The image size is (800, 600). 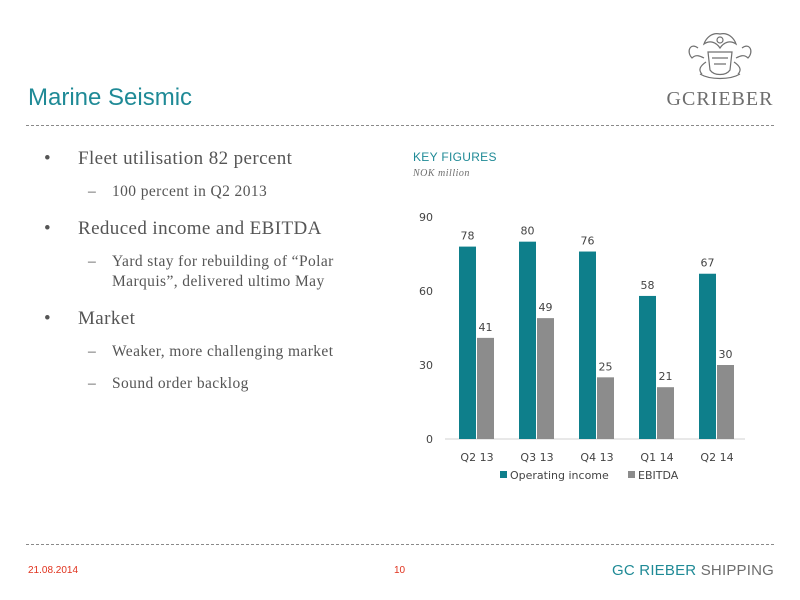 What do you see at coordinates (468, 236) in the screenshot?
I see `data-label: 78` at bounding box center [468, 236].